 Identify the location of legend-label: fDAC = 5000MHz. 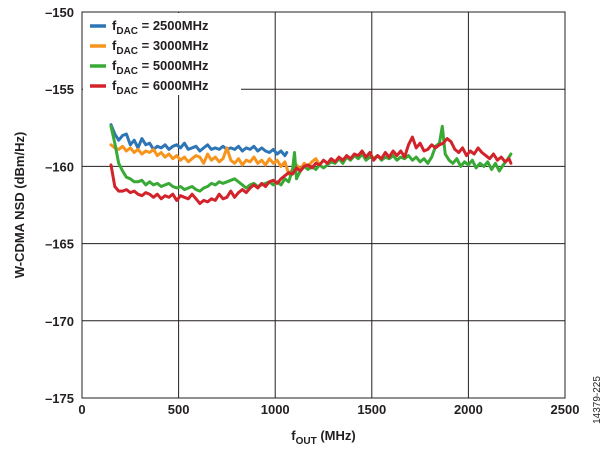
(160, 67).